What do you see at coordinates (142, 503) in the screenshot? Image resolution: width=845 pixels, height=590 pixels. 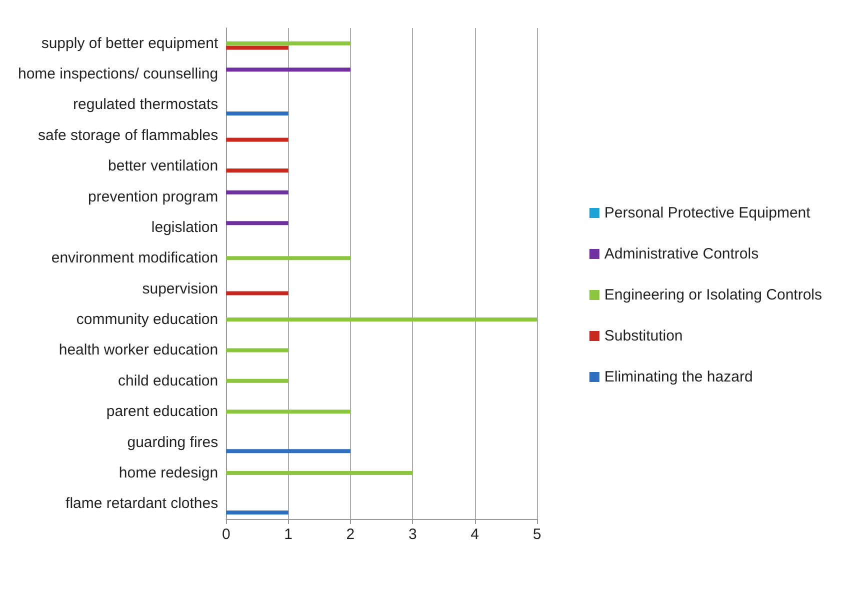 I see `y-tick-label: flame retardant clothes` at bounding box center [142, 503].